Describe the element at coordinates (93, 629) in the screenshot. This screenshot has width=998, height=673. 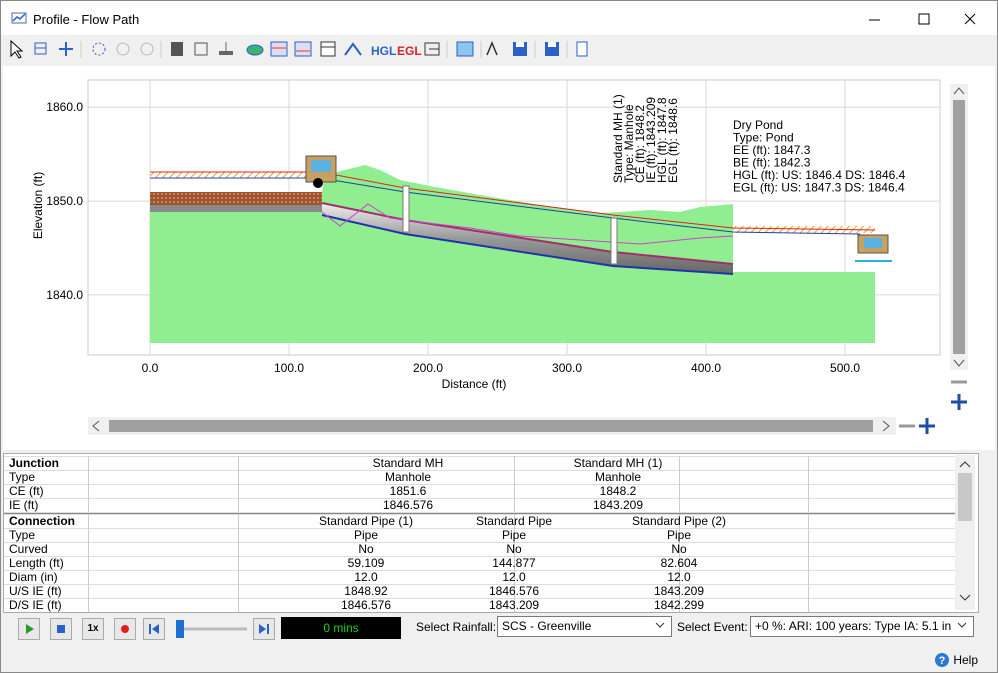
I see `speed-button: 1x` at that location.